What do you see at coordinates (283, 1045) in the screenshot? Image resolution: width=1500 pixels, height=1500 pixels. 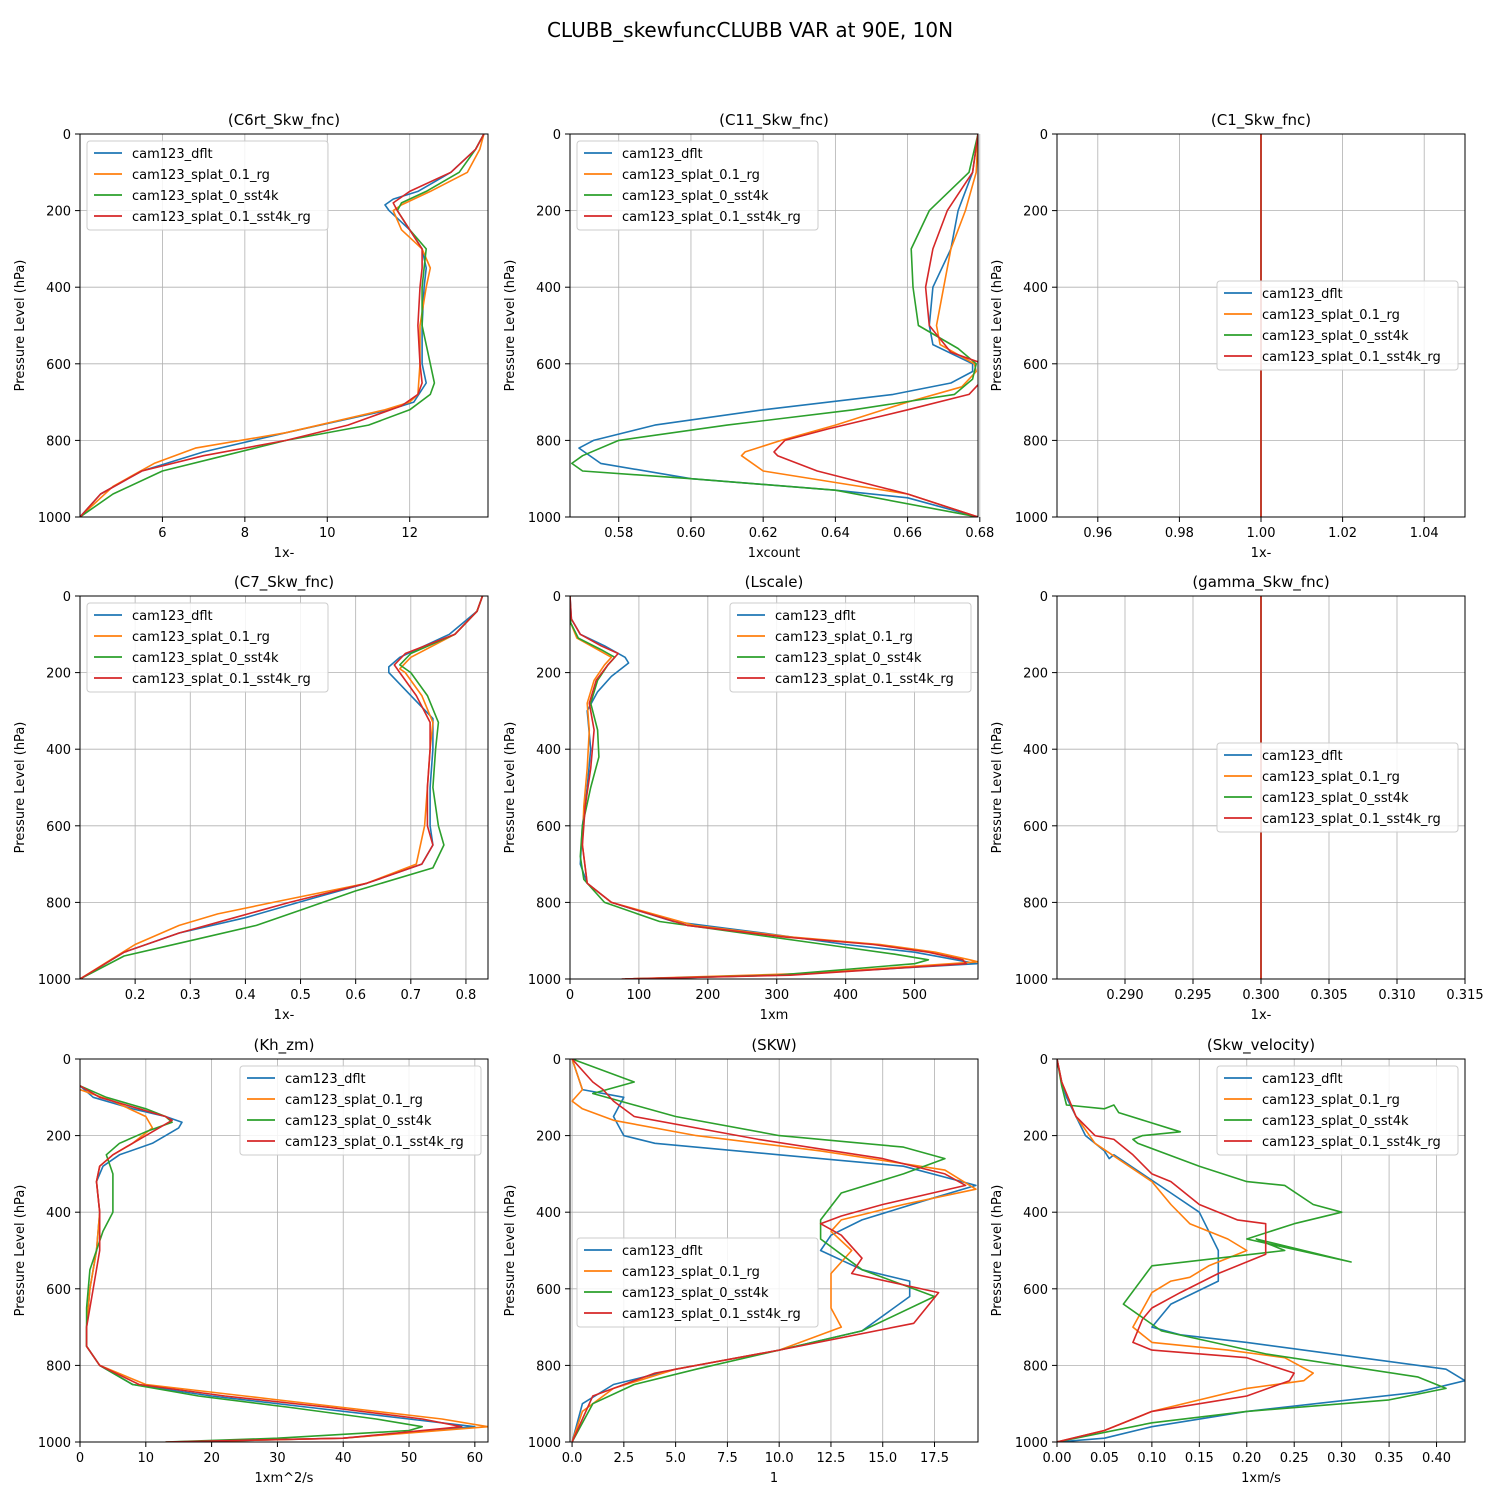 I see `subplot-title: (Kh_zm)` at bounding box center [283, 1045].